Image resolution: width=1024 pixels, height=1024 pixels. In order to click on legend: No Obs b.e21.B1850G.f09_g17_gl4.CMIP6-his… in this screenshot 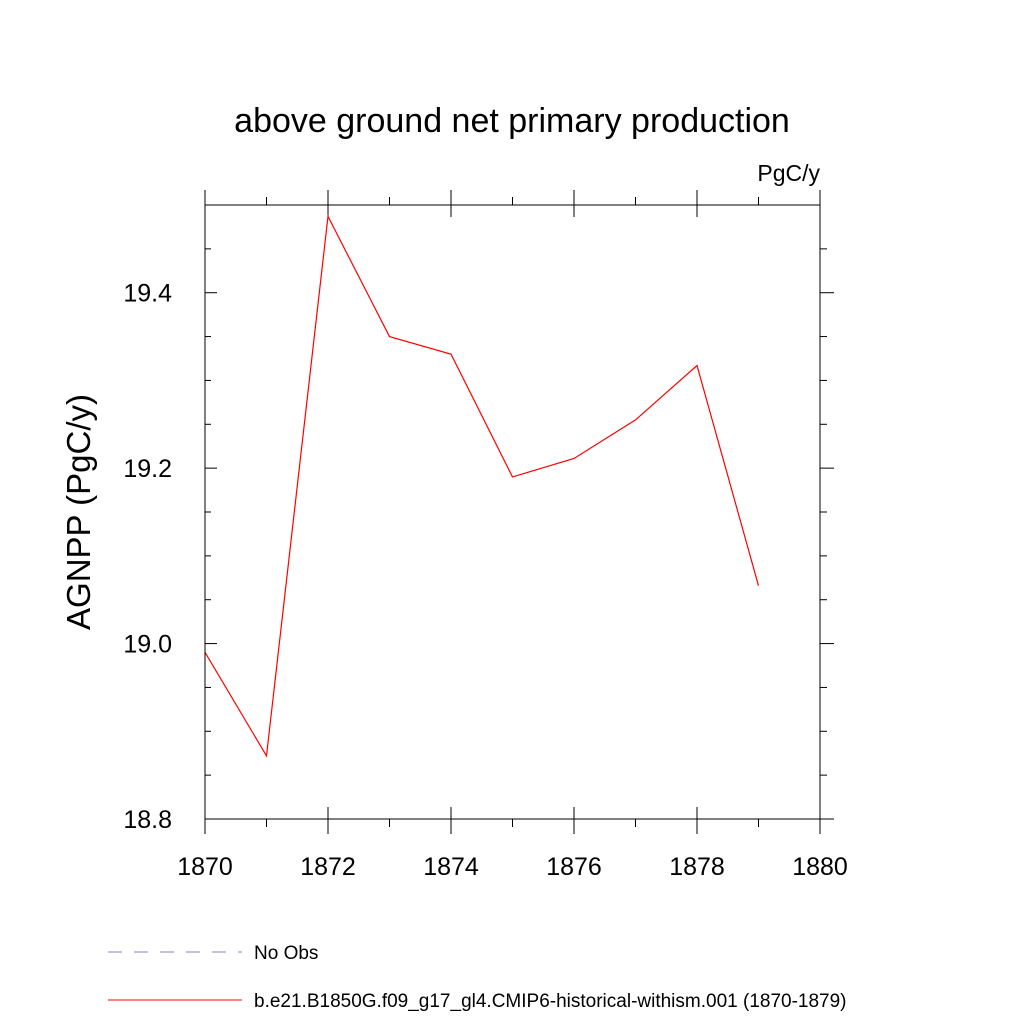, I will do `click(477, 977)`.